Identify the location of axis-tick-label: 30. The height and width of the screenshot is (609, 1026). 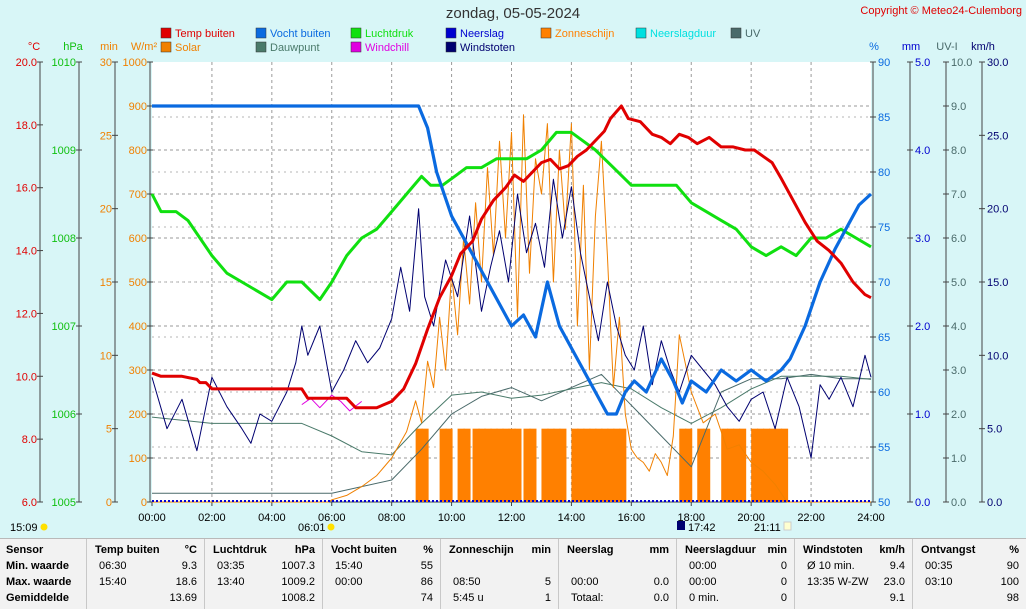
(106, 63).